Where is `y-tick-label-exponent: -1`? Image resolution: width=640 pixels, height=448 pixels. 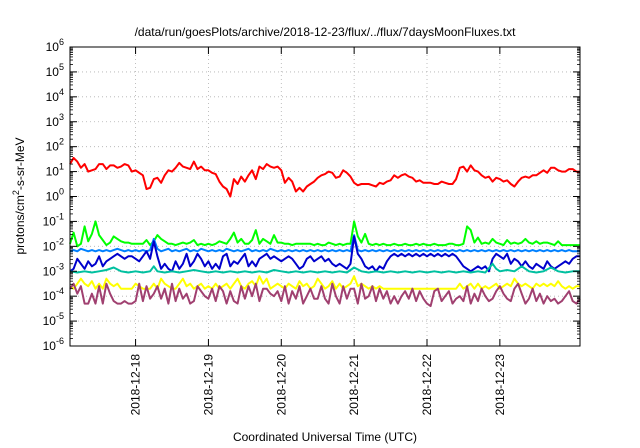
y-tick-label-exponent: -1 is located at coordinates (60, 216).